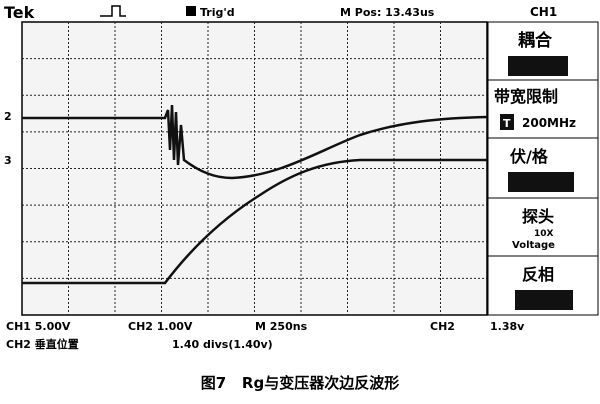  What do you see at coordinates (113, 11) in the screenshot?
I see `trigger-icon` at bounding box center [113, 11].